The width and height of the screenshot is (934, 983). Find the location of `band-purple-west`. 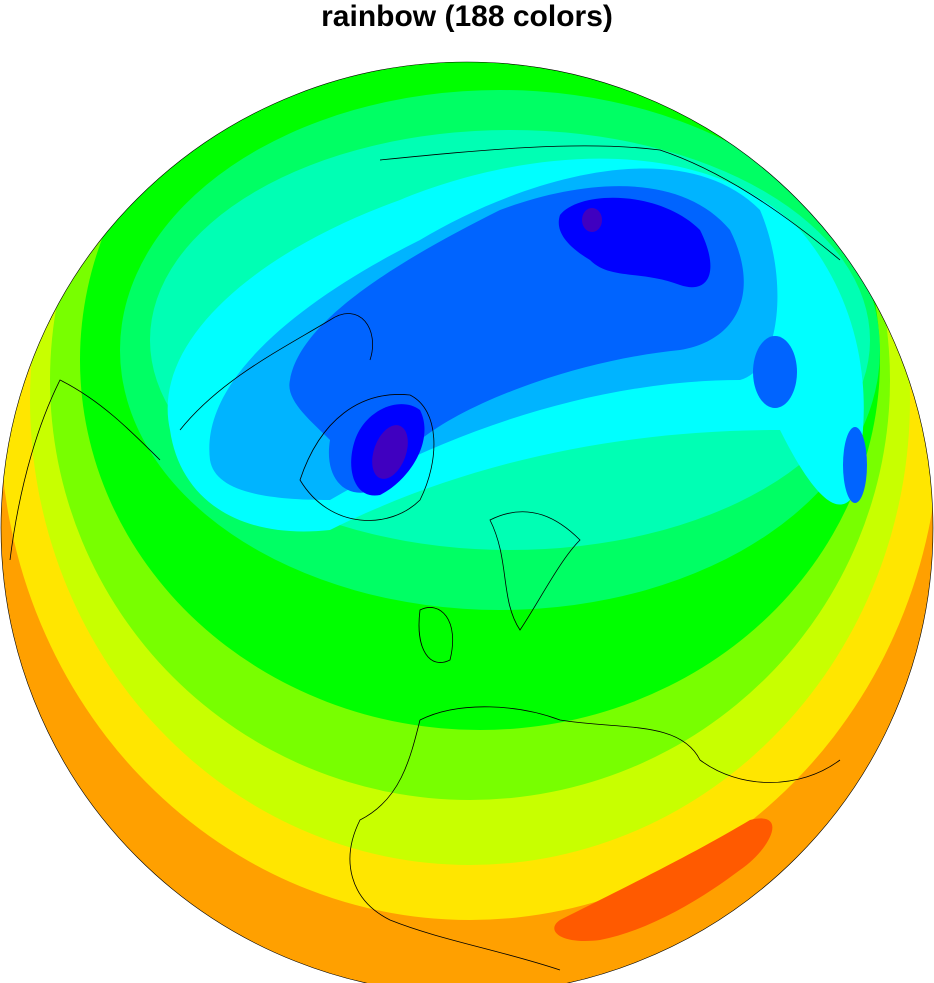

band-purple-west is located at coordinates (390, 452).